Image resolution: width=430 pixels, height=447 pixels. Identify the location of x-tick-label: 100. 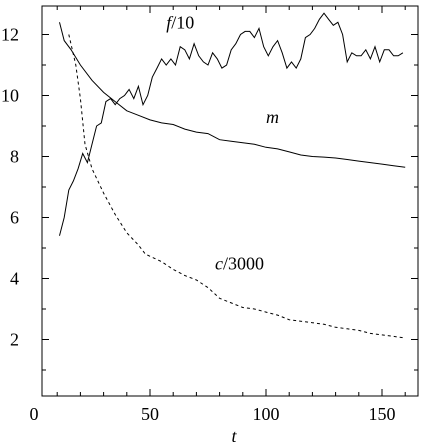
(266, 414).